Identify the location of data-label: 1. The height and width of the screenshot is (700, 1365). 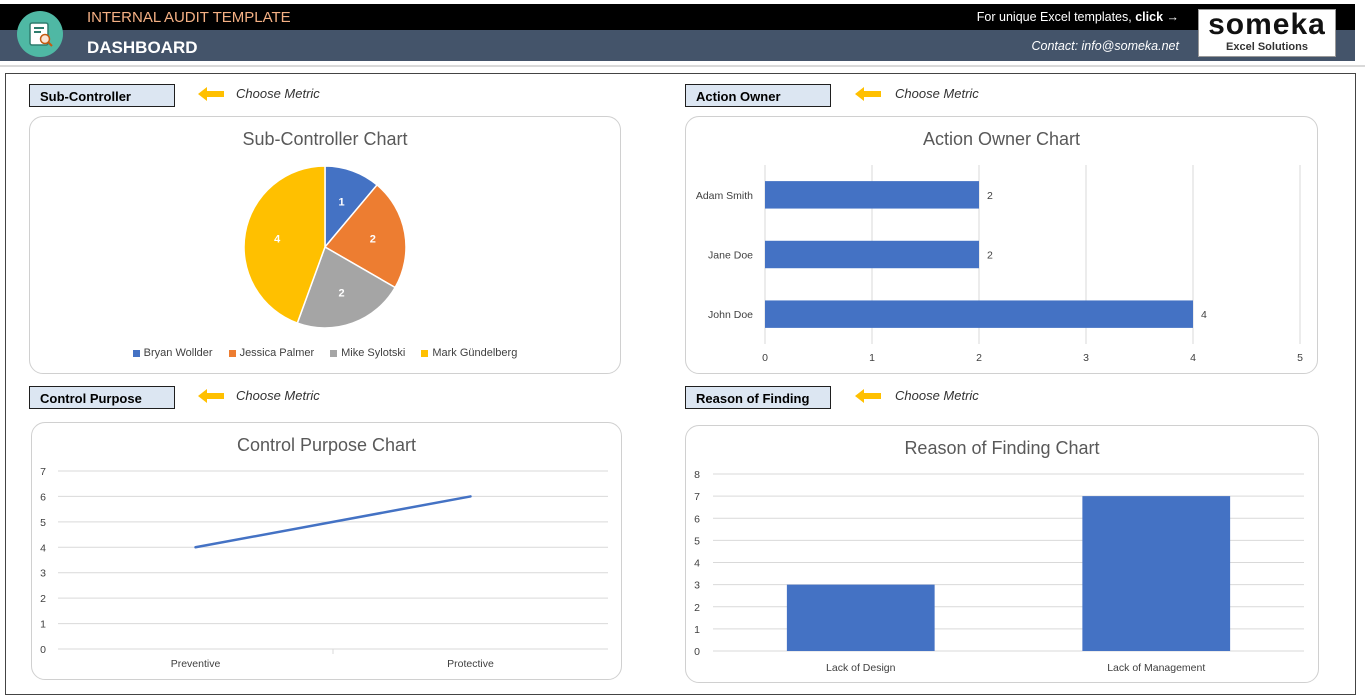
(342, 202).